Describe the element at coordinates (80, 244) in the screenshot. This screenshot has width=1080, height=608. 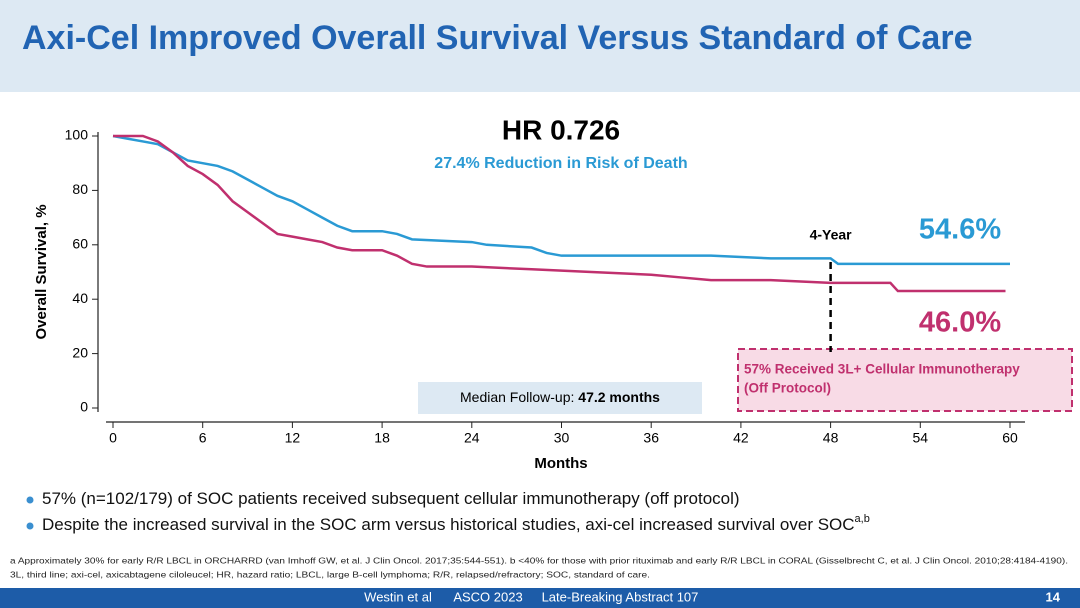
I see `y-tick-label: 60` at that location.